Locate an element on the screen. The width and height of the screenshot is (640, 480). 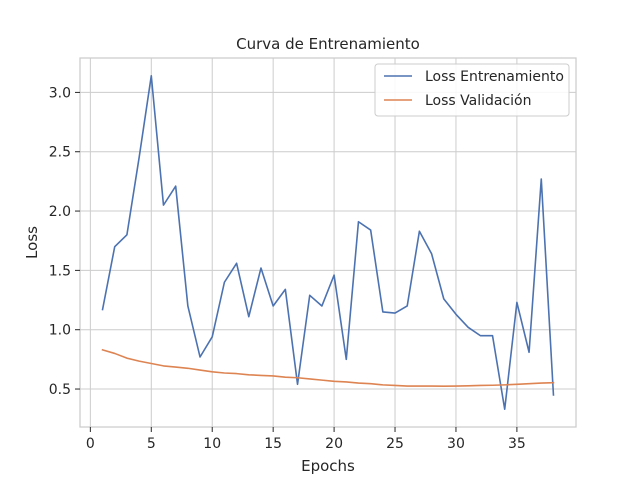
x-tick-label: 15 is located at coordinates (273, 444).